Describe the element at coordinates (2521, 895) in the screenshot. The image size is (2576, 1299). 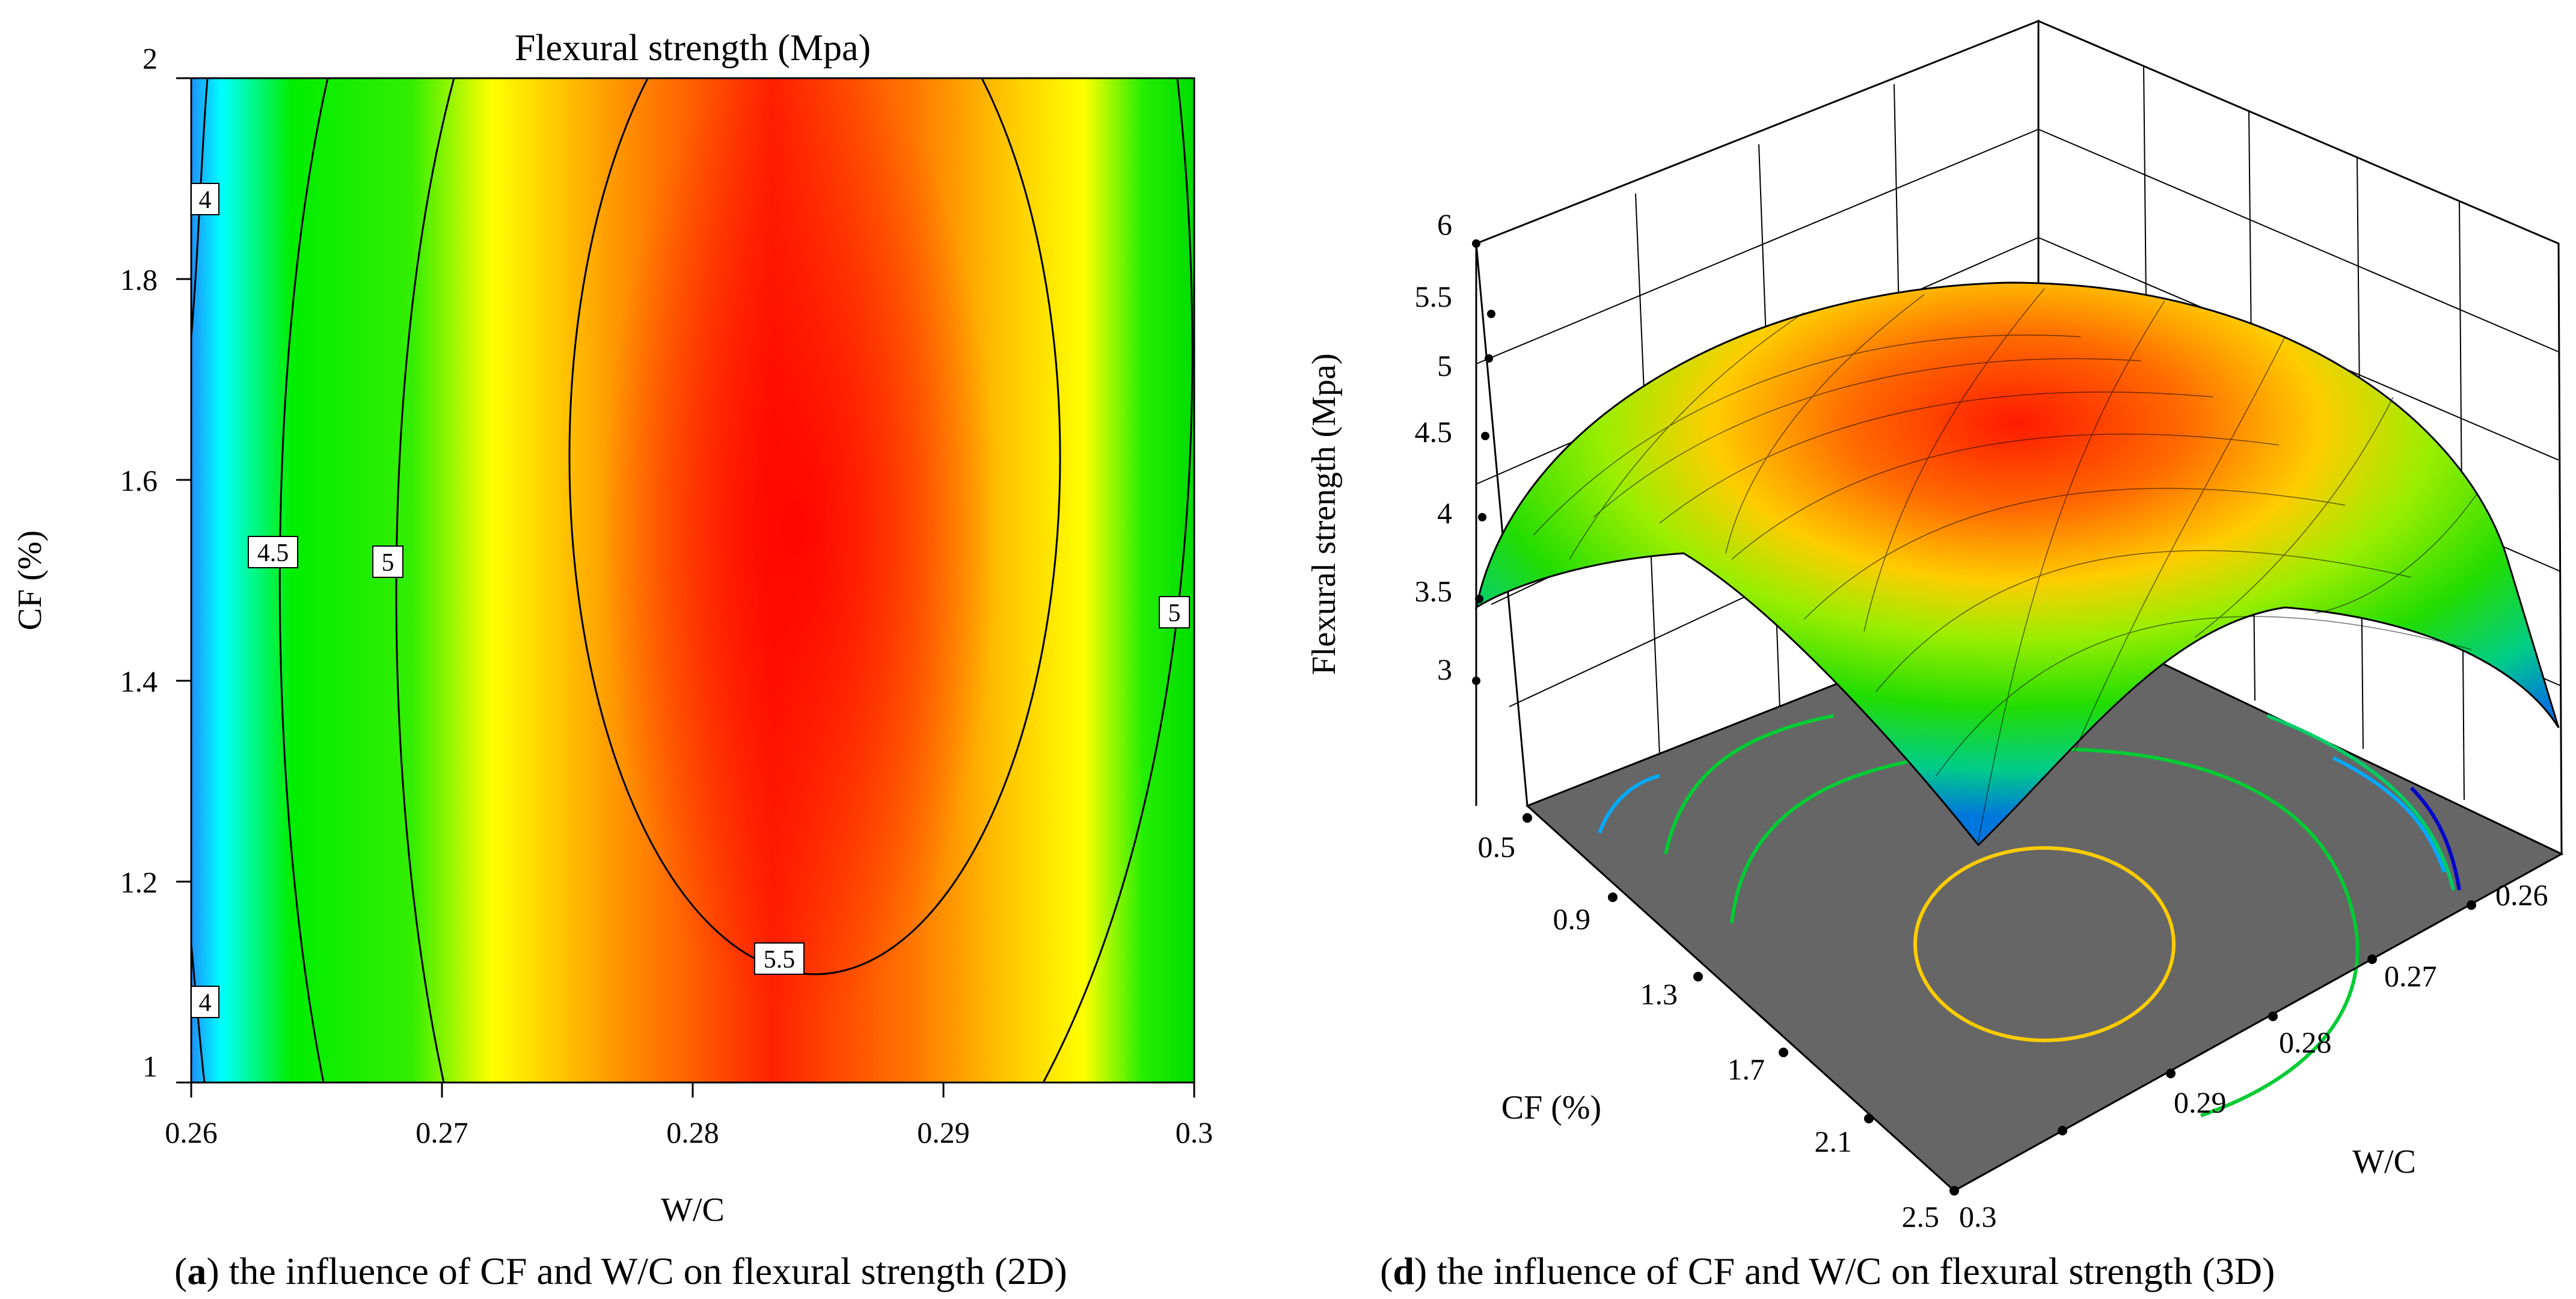
I see `wc-tick-label: 0.26` at that location.